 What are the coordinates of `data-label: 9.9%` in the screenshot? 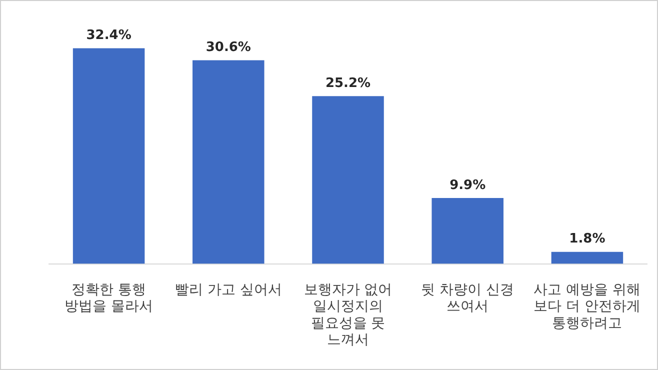 It's located at (468, 185).